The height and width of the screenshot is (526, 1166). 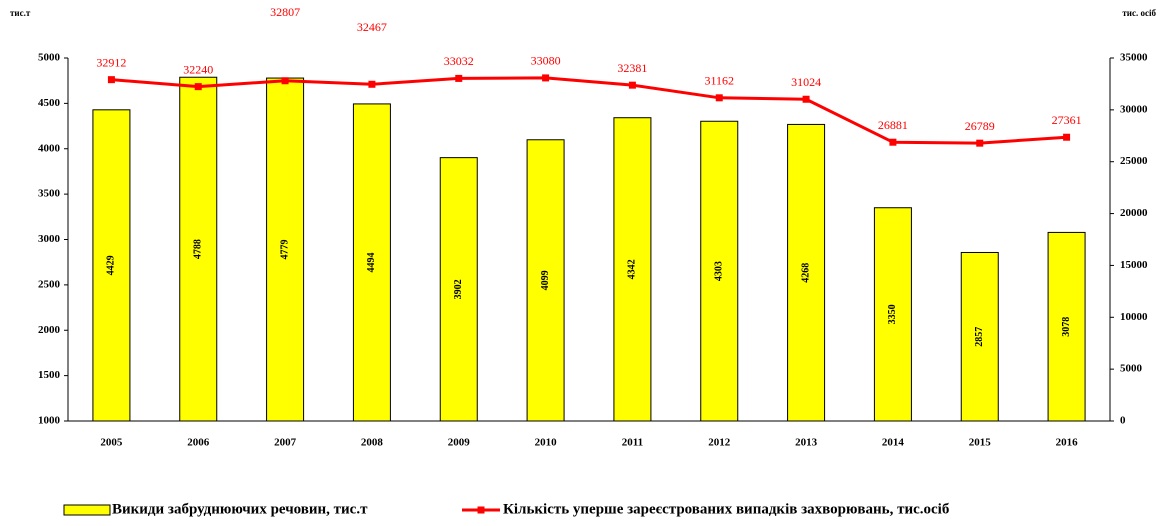 I want to click on x-tick-label: 2011, so click(x=632, y=443).